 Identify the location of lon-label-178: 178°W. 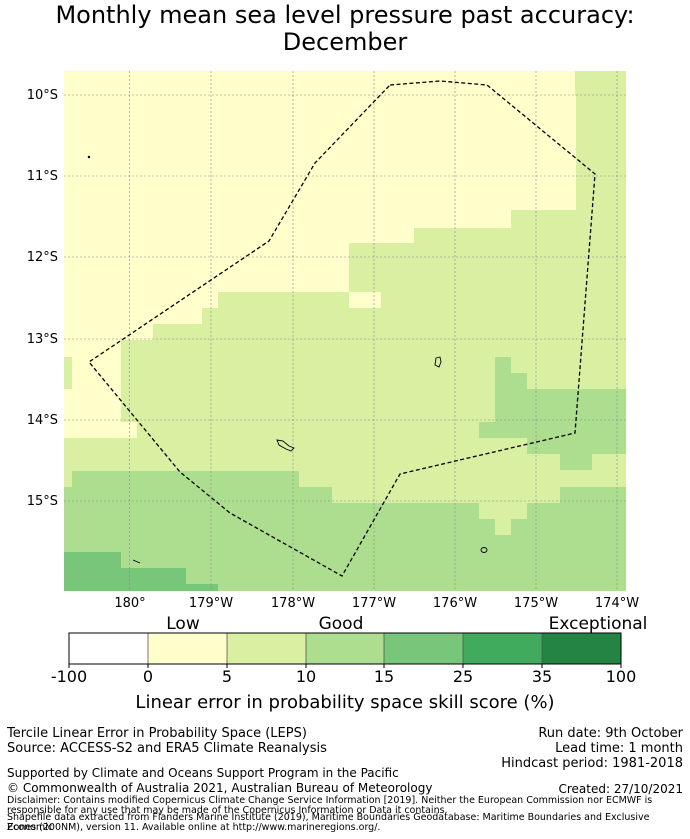
(293, 603).